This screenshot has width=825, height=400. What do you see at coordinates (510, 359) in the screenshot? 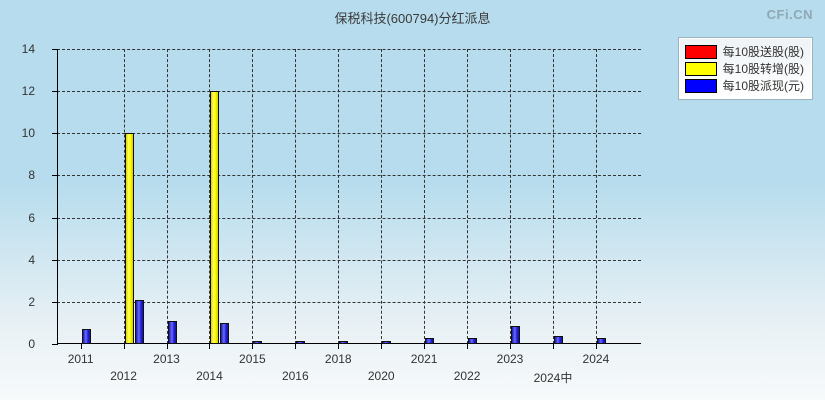
I see `x-tick-label: 2023` at bounding box center [510, 359].